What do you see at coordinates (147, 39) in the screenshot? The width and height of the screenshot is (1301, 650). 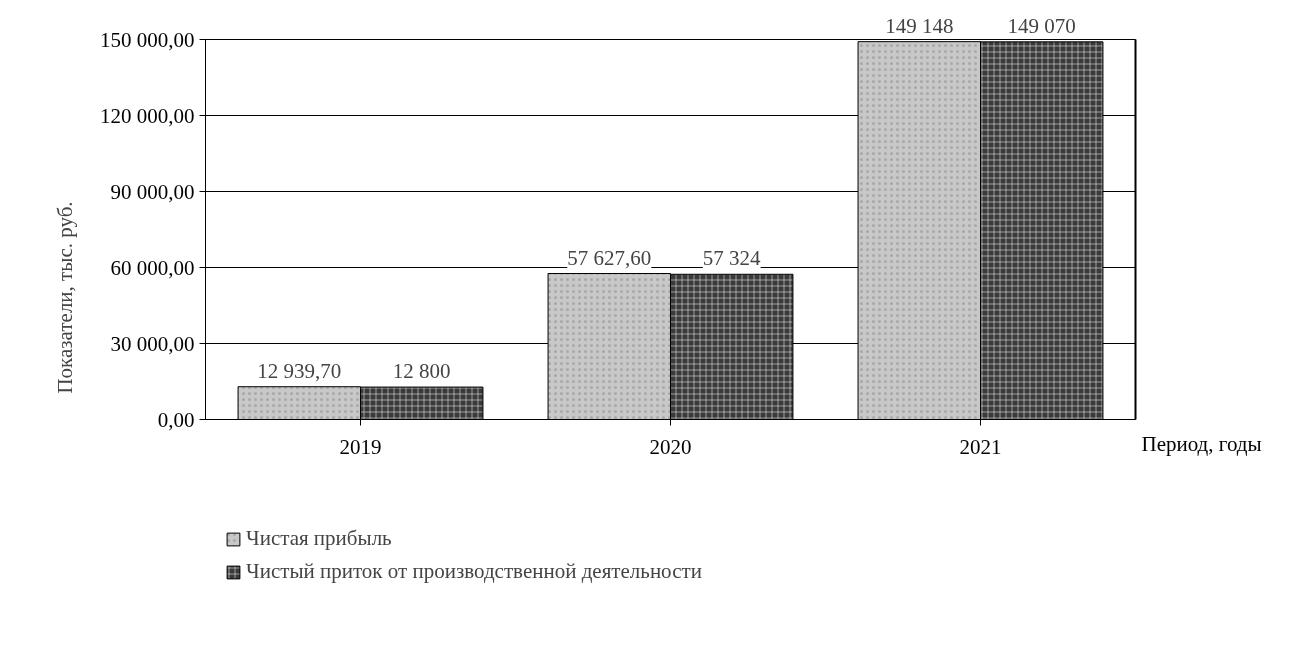 I see `y-tick-label: 150 000,00` at bounding box center [147, 39].